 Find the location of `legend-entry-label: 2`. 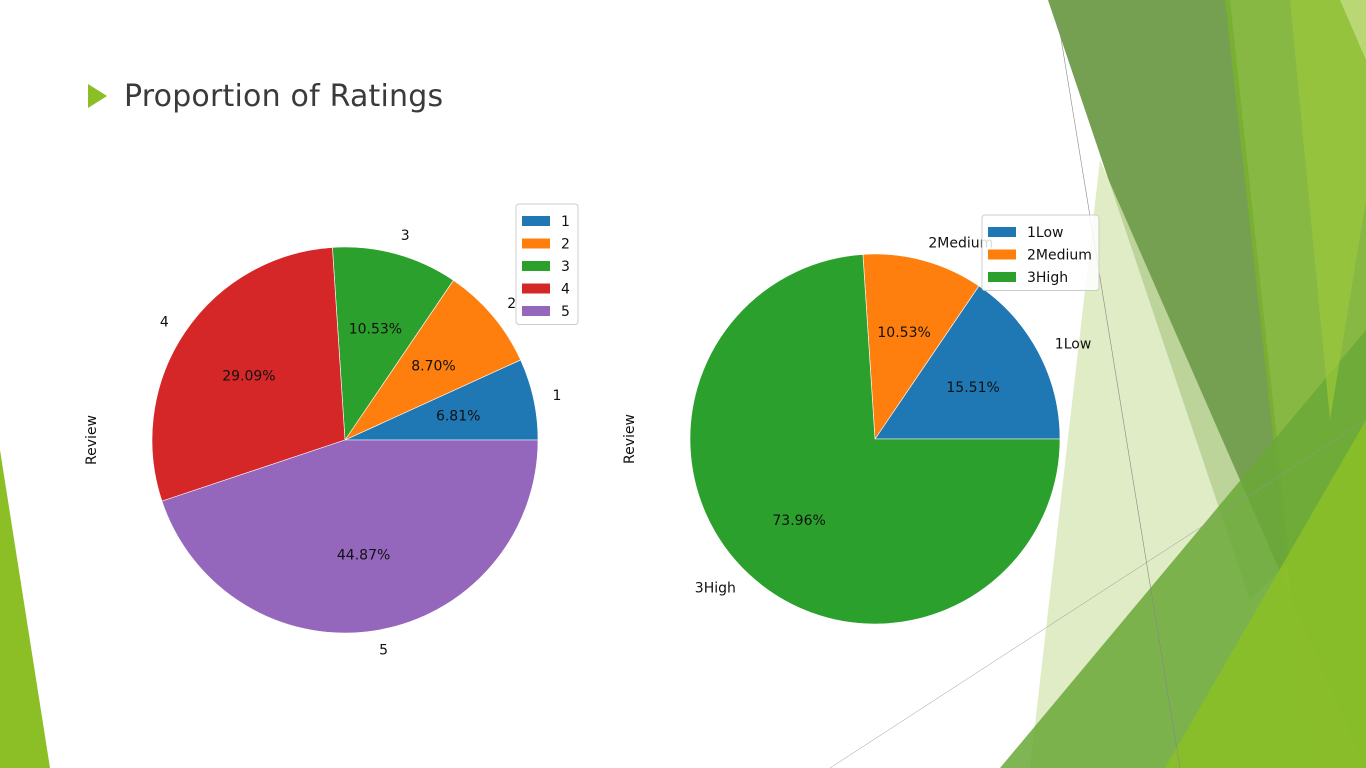

legend-entry-label: 2 is located at coordinates (565, 245).